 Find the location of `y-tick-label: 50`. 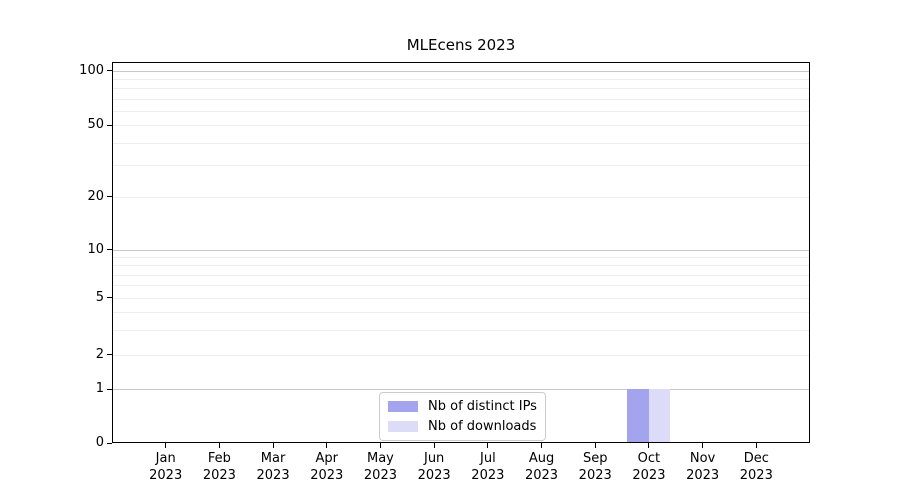

y-tick-label: 50 is located at coordinates (95, 125).